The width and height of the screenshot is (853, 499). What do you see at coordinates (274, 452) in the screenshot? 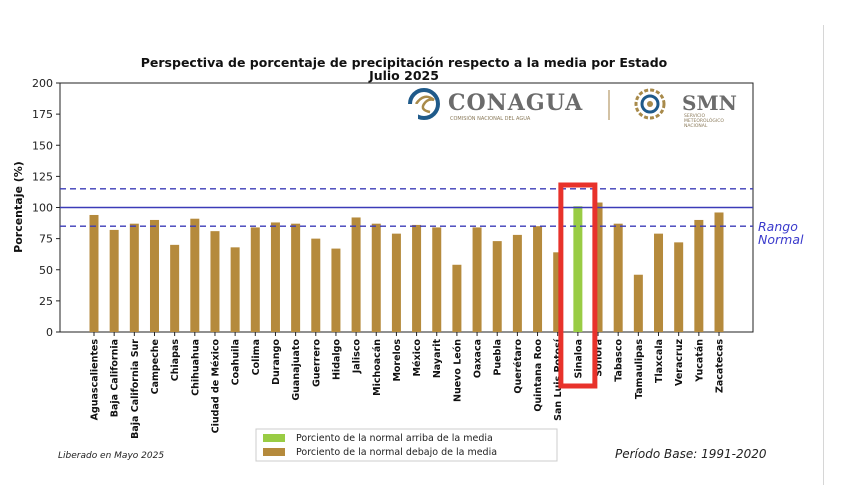
I see `legend-swatch-below` at bounding box center [274, 452].